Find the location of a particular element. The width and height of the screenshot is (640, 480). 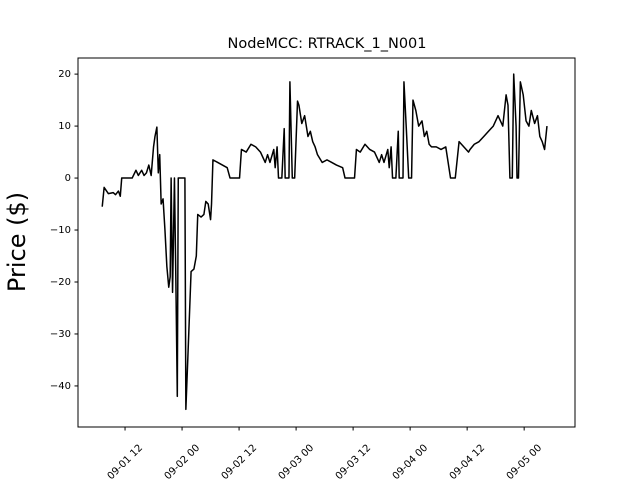

x-tick-label: 09-04 12 is located at coordinates (468, 461).